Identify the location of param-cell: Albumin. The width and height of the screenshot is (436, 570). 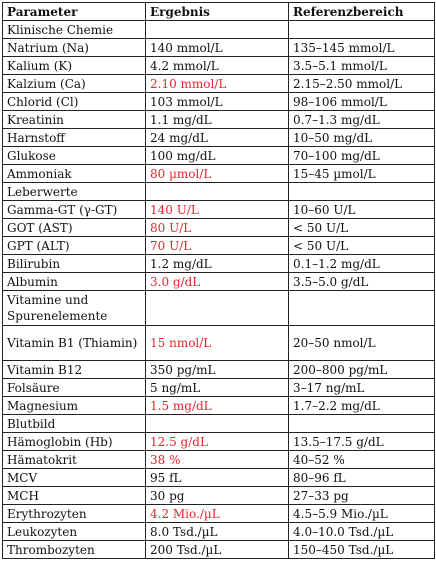
(74, 281).